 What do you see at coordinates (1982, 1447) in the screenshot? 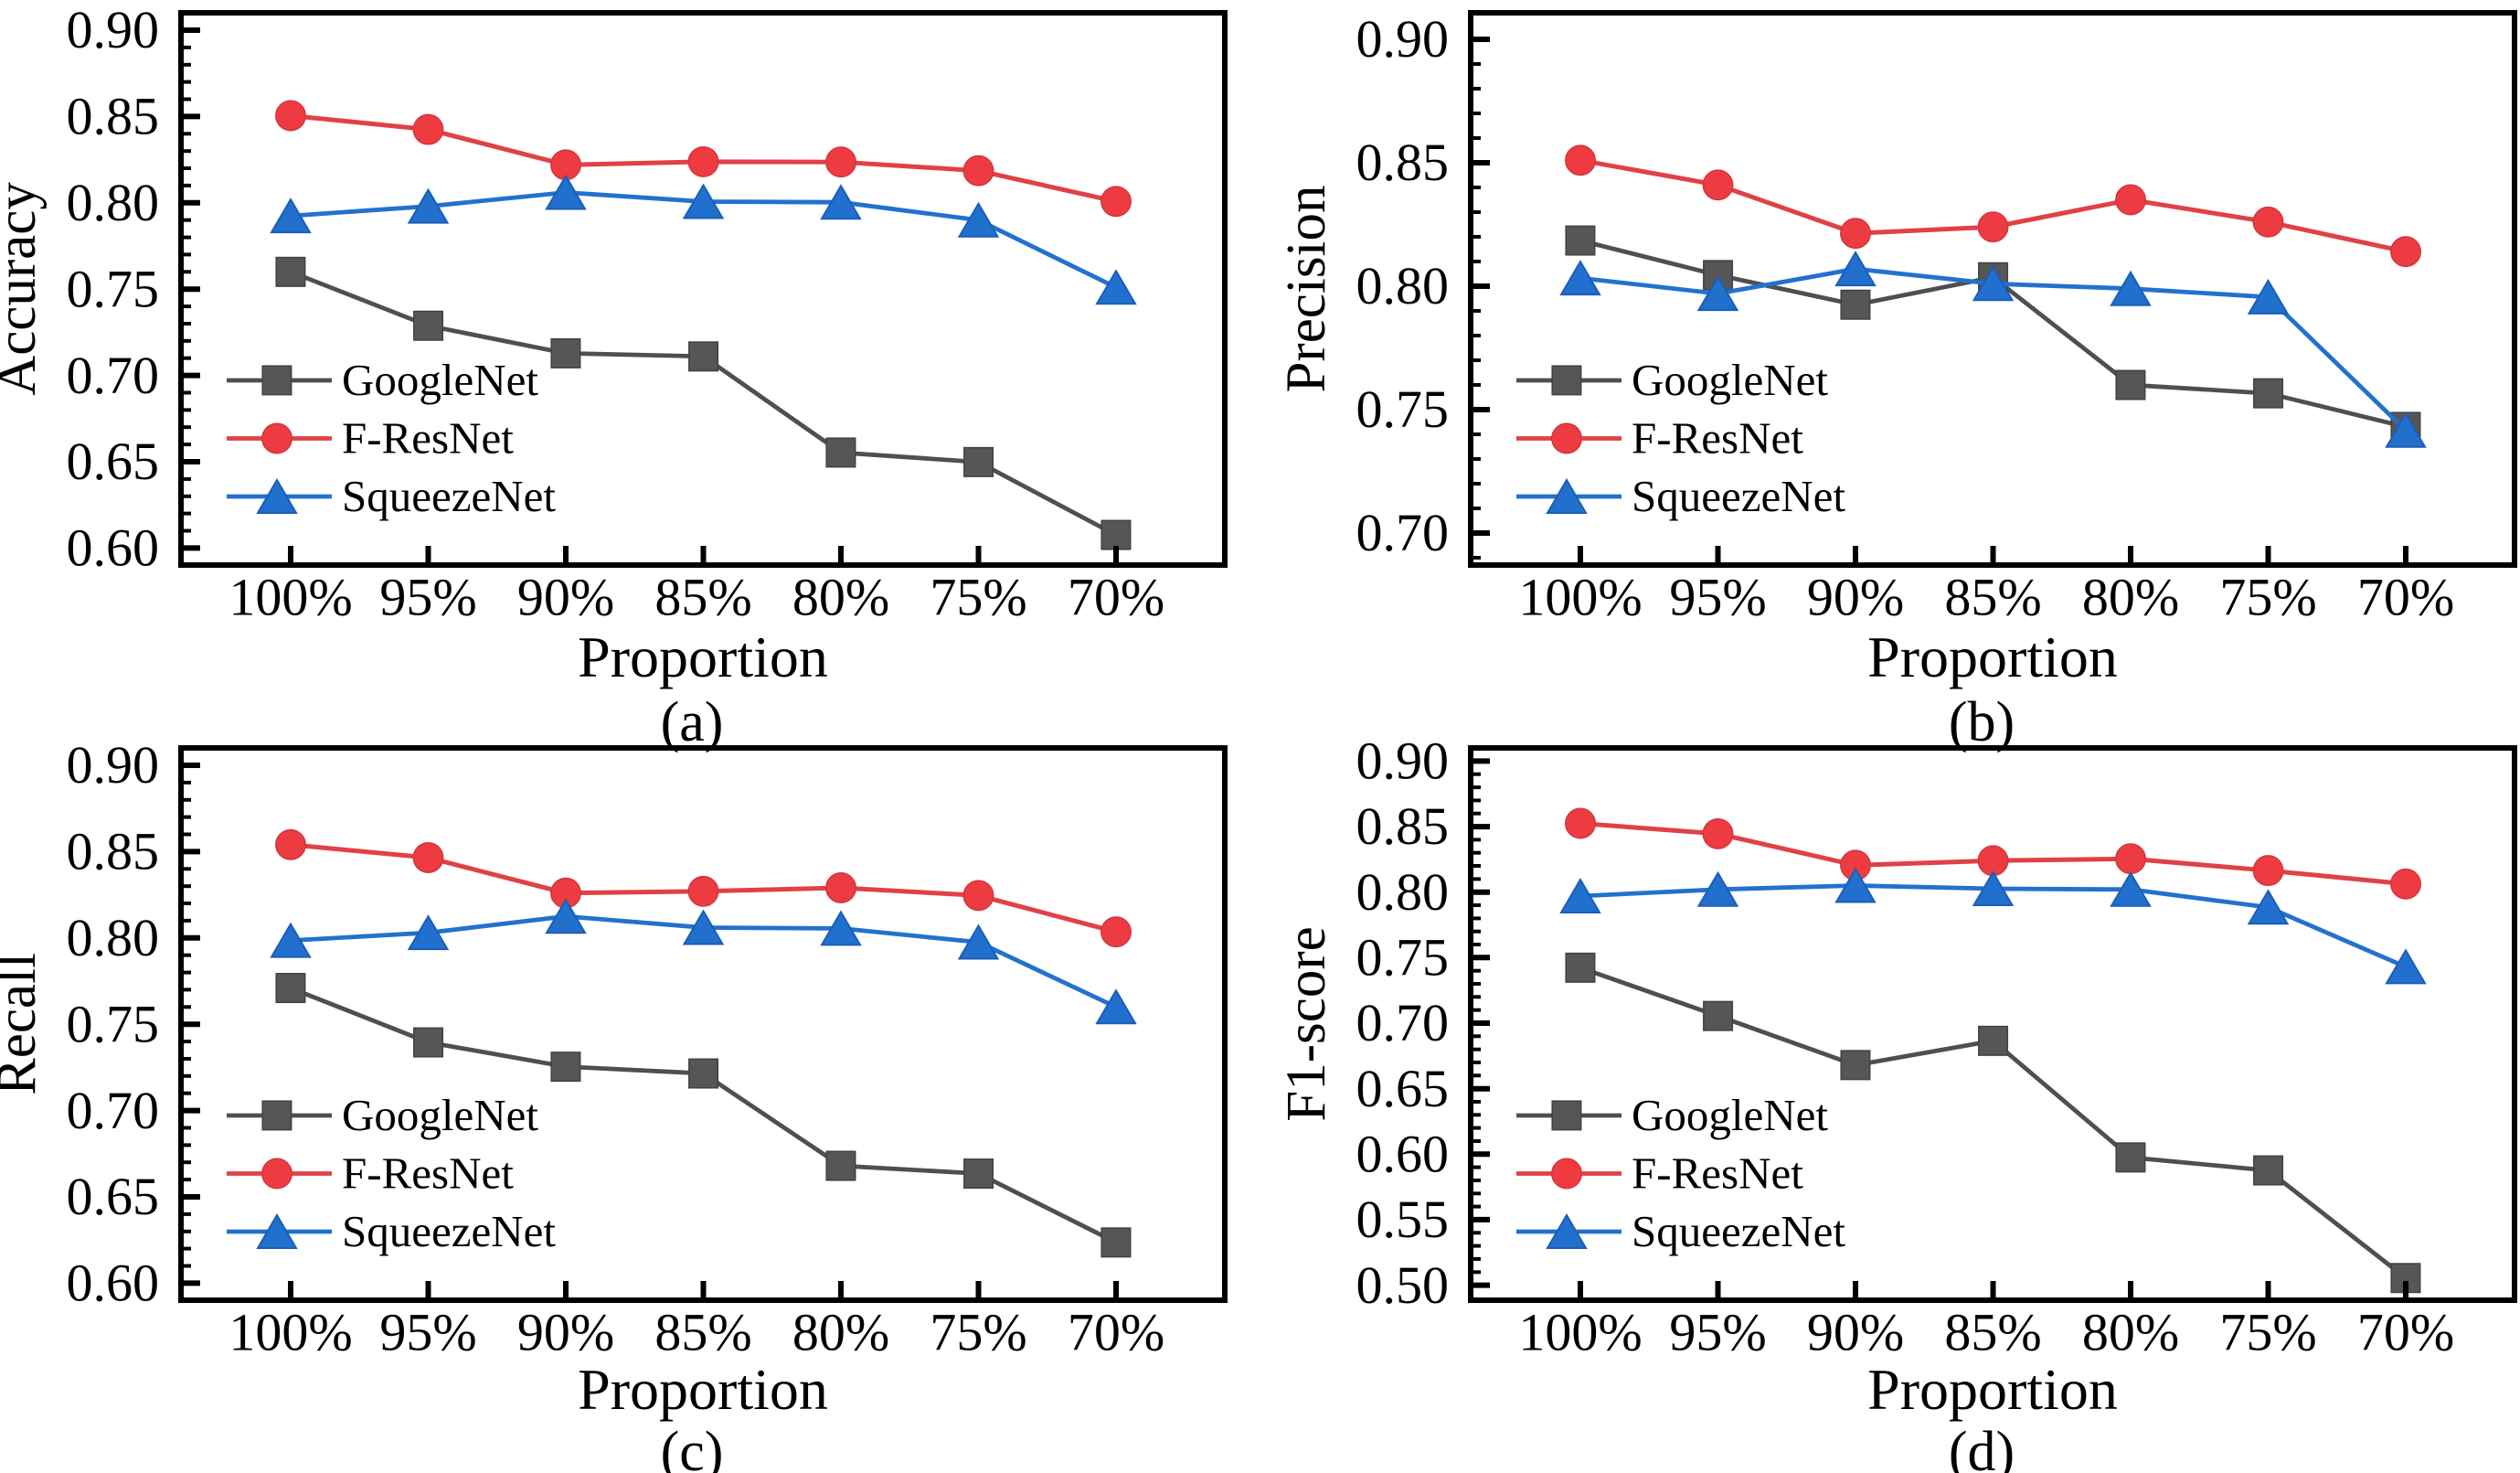
I see `svg-text: (d)` at bounding box center [1982, 1447].